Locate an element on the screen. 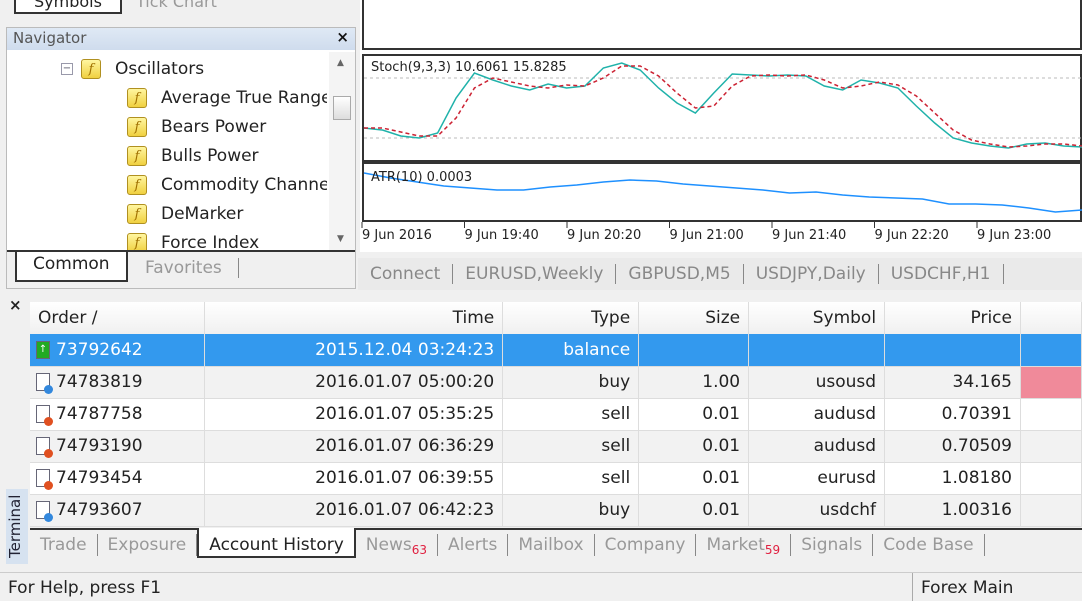  tab-news: News63 is located at coordinates (397, 545).